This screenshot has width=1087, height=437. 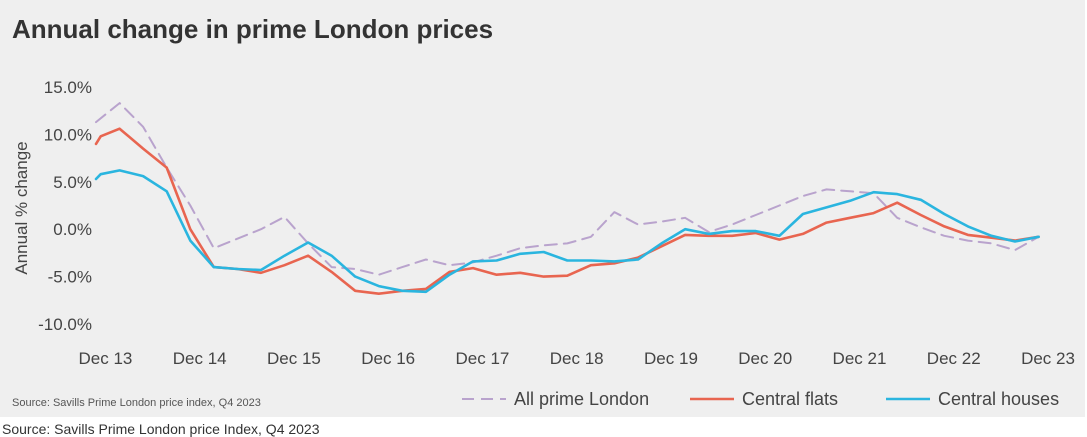 What do you see at coordinates (388, 358) in the screenshot?
I see `x-tick-label: Dec 16` at bounding box center [388, 358].